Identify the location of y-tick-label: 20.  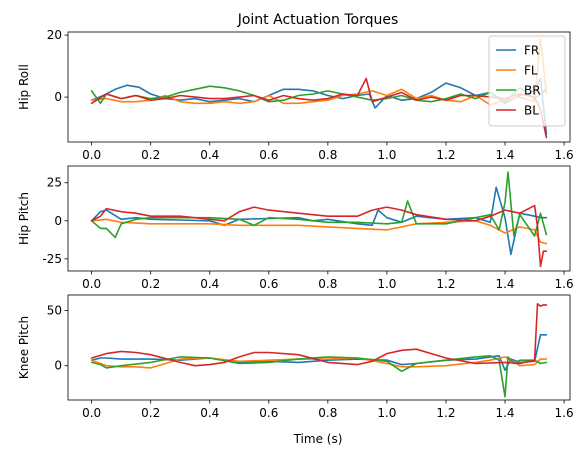
(54, 35).